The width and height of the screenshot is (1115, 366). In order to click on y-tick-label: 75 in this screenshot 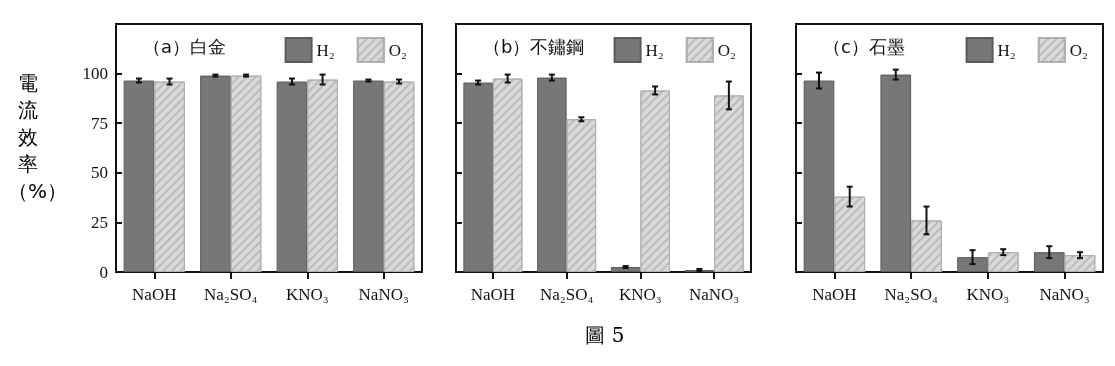, I will do `click(99, 123)`.